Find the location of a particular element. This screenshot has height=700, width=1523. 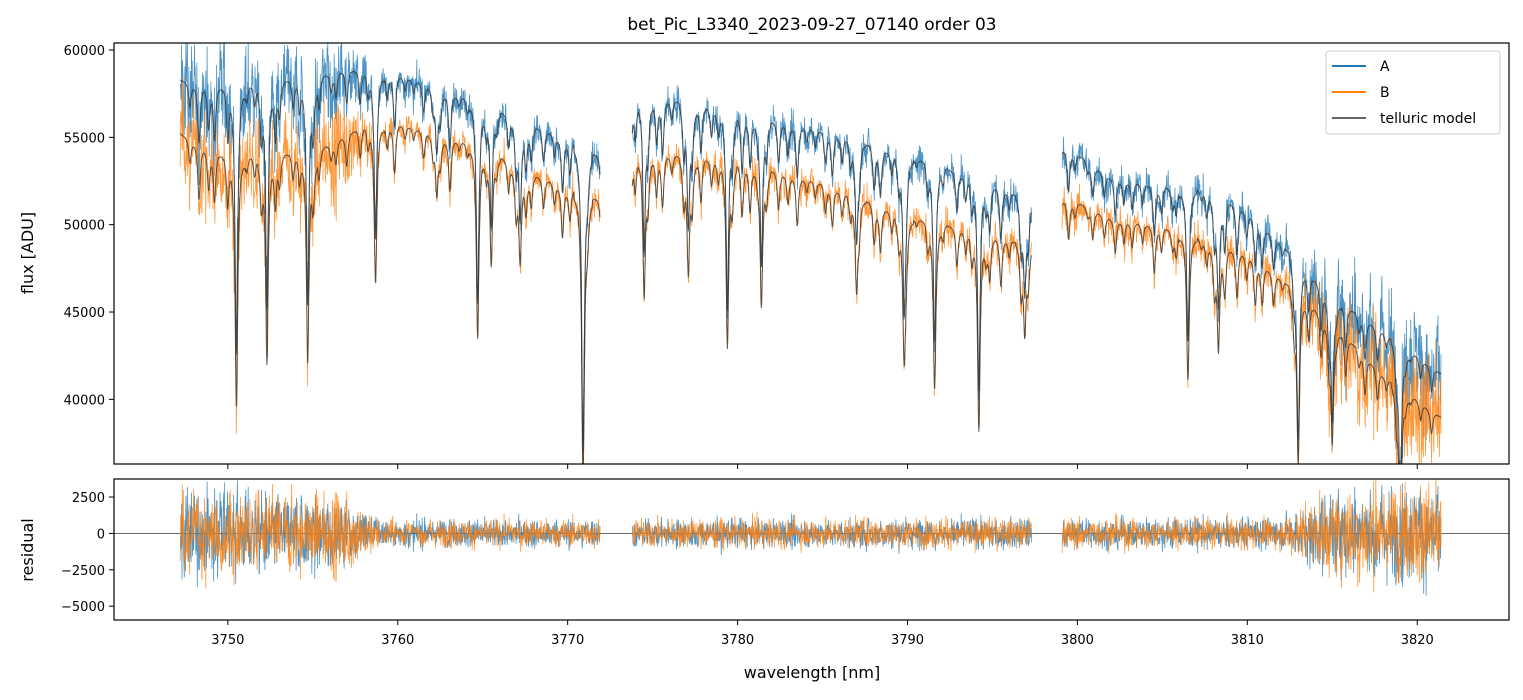

x-tick-label: 3760 is located at coordinates (397, 640).